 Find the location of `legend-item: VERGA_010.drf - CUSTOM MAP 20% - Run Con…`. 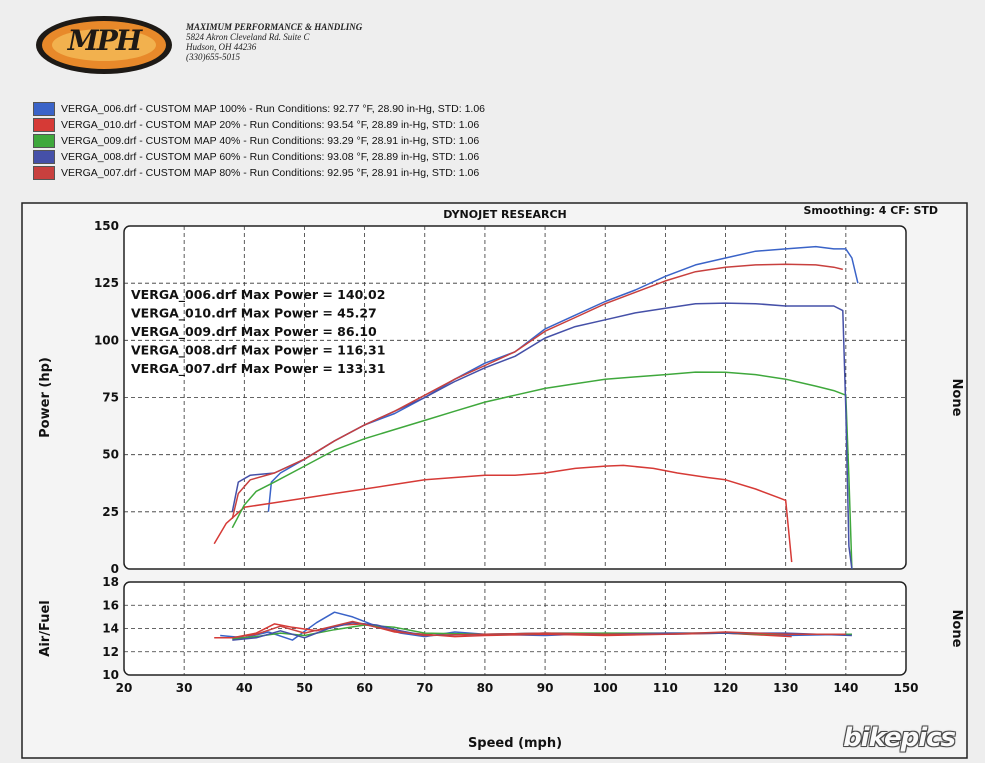

legend-item: VERGA_010.drf - CUSTOM MAP 20% - Run Con… is located at coordinates (259, 125).